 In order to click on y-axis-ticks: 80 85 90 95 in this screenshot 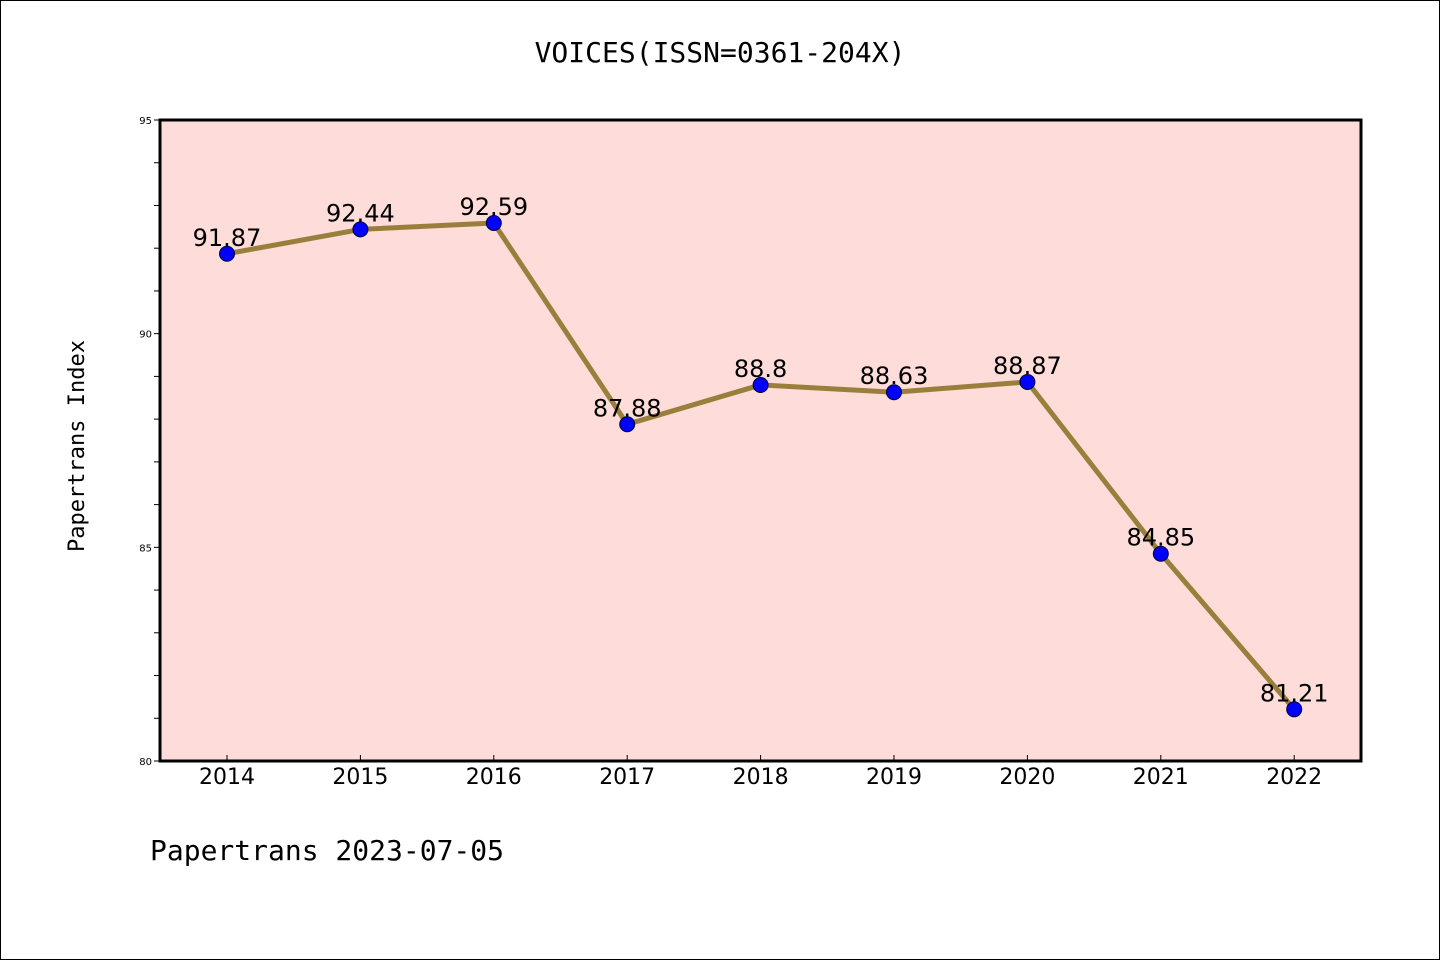, I will do `click(149, 442)`.